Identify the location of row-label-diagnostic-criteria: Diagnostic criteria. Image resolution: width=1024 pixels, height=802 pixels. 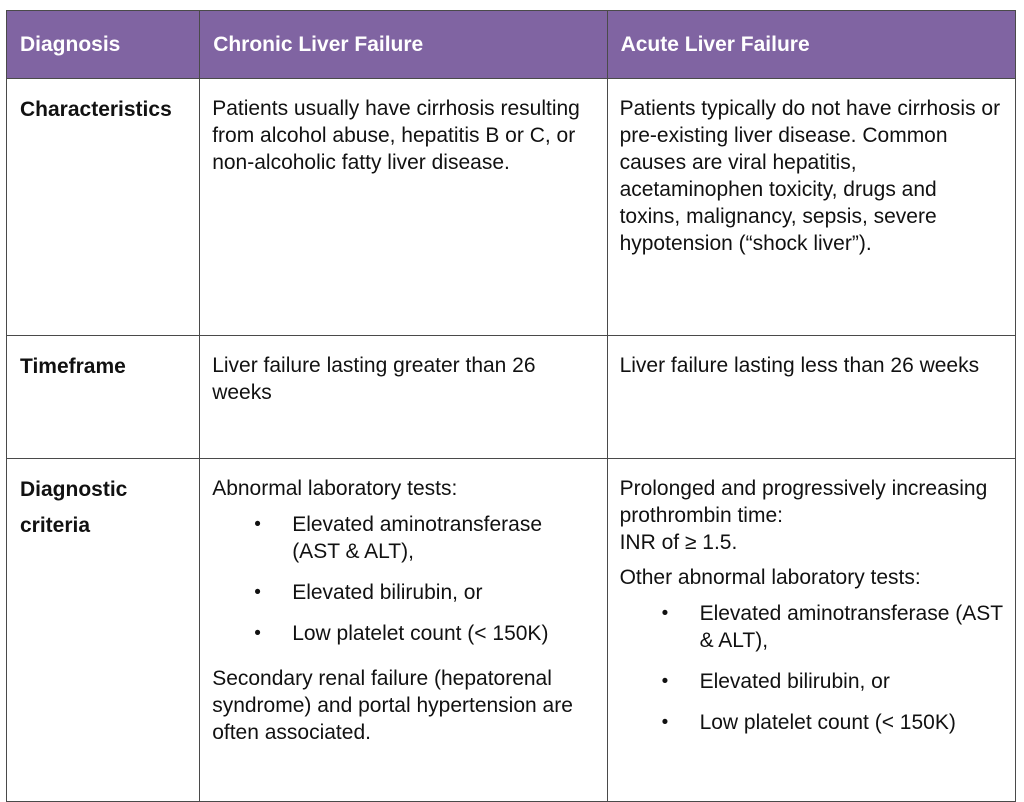
(103, 630).